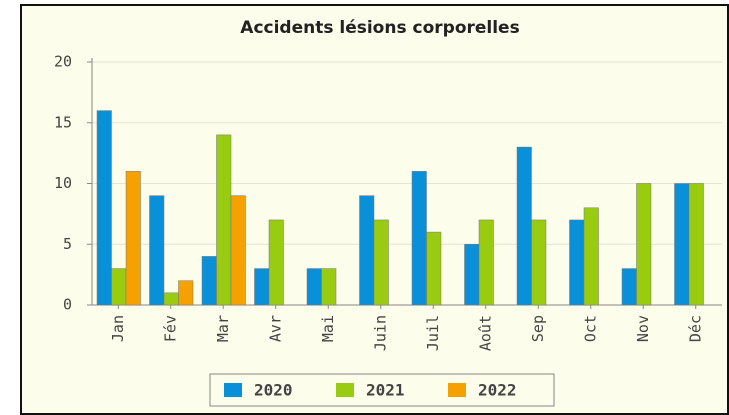 The height and width of the screenshot is (415, 729). I want to click on x-tick-label: Avr, so click(275, 328).